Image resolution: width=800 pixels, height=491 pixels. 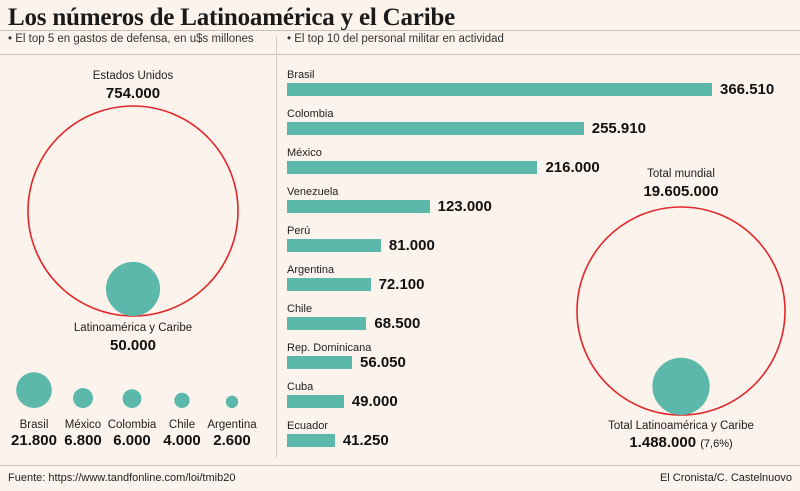 I want to click on region-personnel-value: 1.488.000 (7,6%), so click(x=680, y=442).